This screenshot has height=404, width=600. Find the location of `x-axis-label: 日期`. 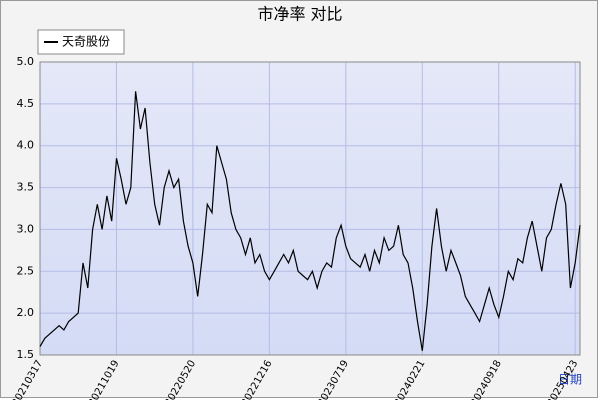

x-axis-label: 日期 is located at coordinates (570, 380).